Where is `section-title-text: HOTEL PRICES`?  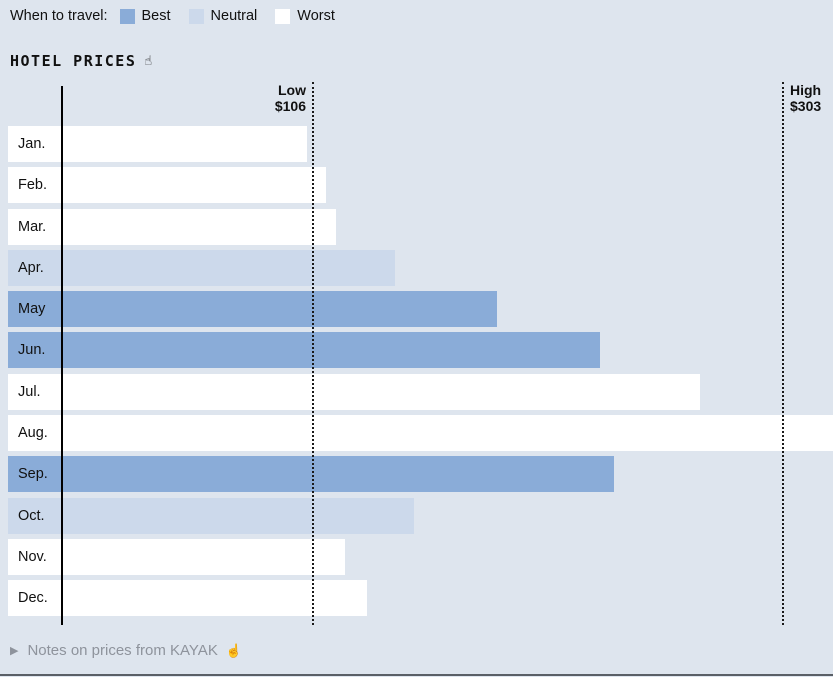 section-title-text: HOTEL PRICES is located at coordinates (73, 61).